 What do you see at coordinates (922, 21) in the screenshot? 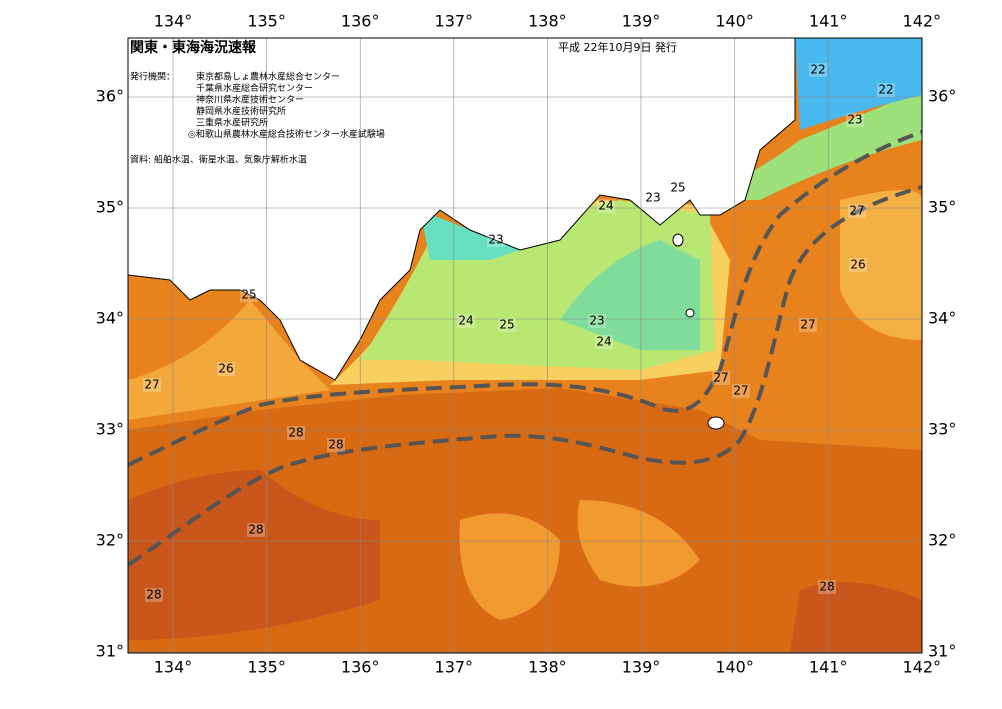
I see `longitude-label: 142°` at bounding box center [922, 21].